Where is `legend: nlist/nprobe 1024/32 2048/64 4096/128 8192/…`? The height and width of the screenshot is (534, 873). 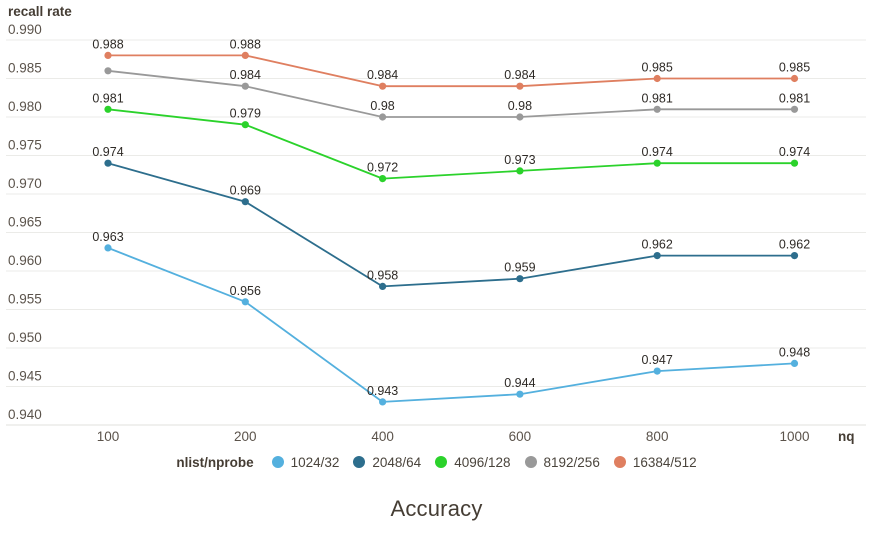
legend: nlist/nprobe 1024/32 2048/64 4096/128 8192/… is located at coordinates (436, 462).